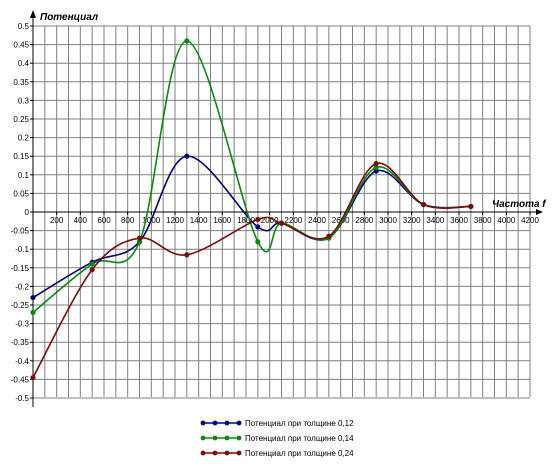 This screenshot has height=468, width=552. Describe the element at coordinates (24, 26) in the screenshot. I see `y-tick-label: 0.5` at that location.